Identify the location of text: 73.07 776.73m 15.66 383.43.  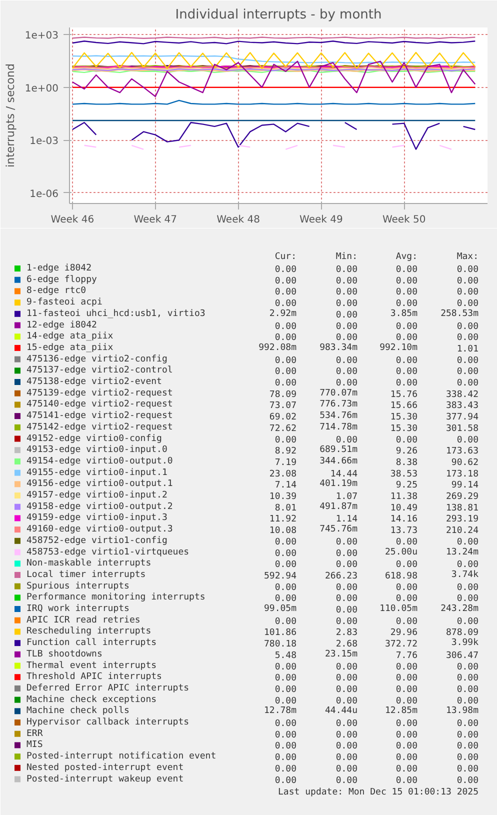
(374, 406).